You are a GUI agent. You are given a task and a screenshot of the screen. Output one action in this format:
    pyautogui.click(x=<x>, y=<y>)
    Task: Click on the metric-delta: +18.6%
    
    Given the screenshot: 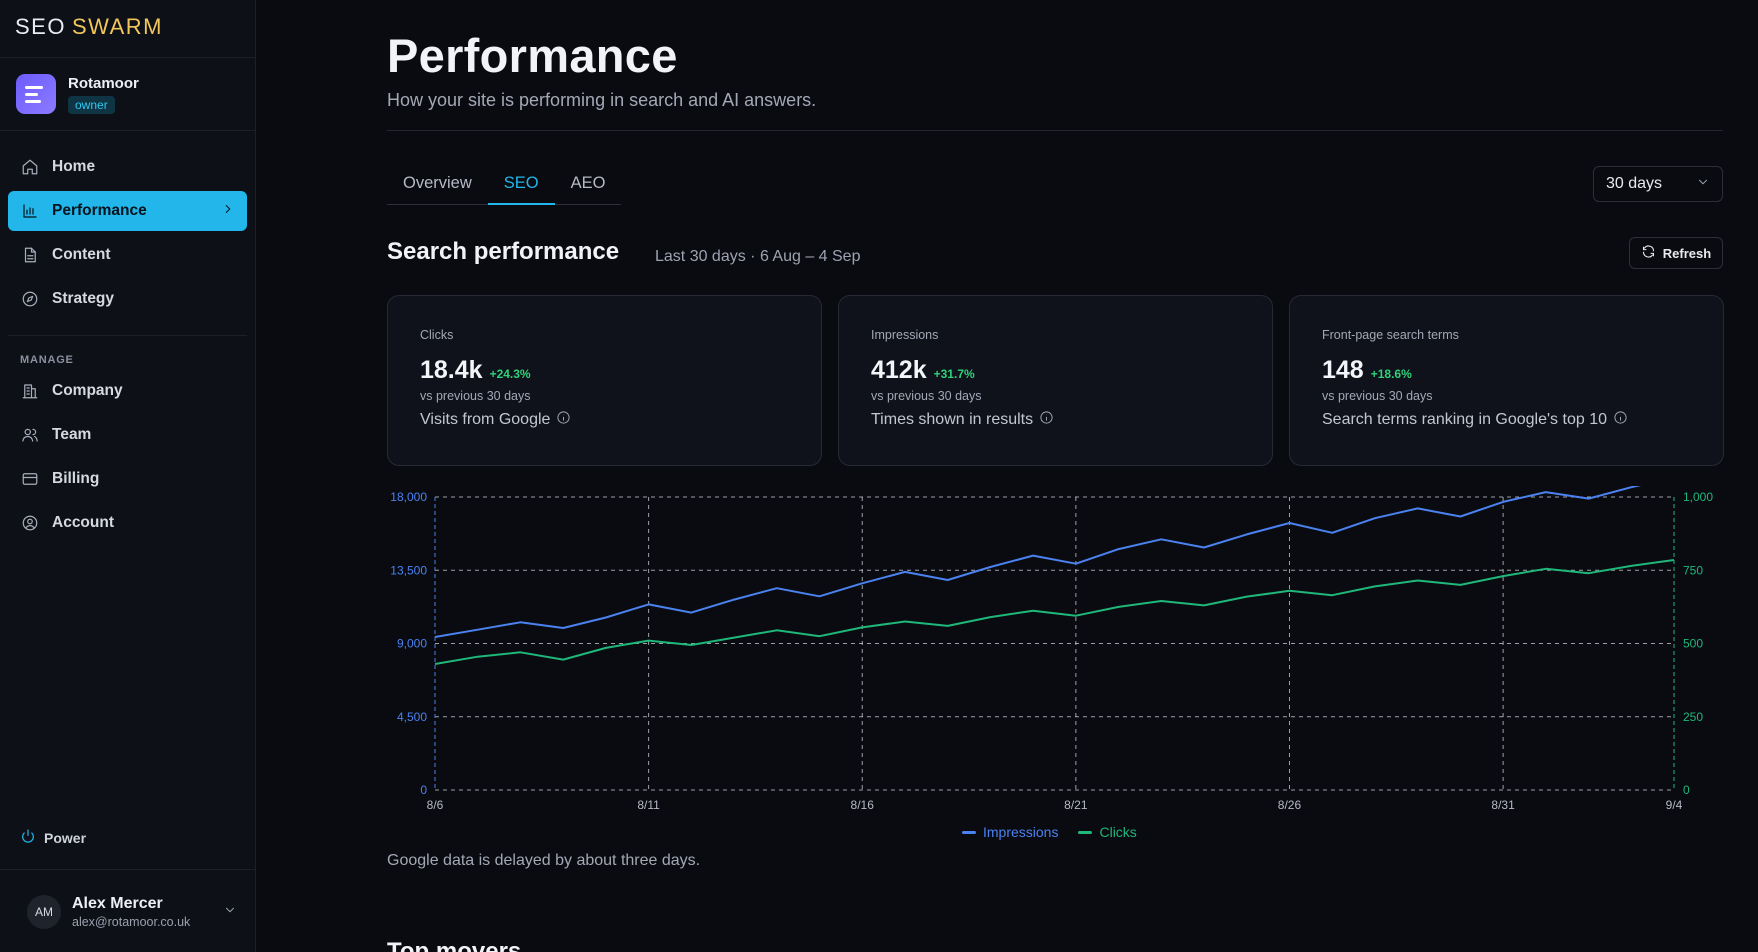 What is the action you would take?
    pyautogui.click(x=1391, y=374)
    